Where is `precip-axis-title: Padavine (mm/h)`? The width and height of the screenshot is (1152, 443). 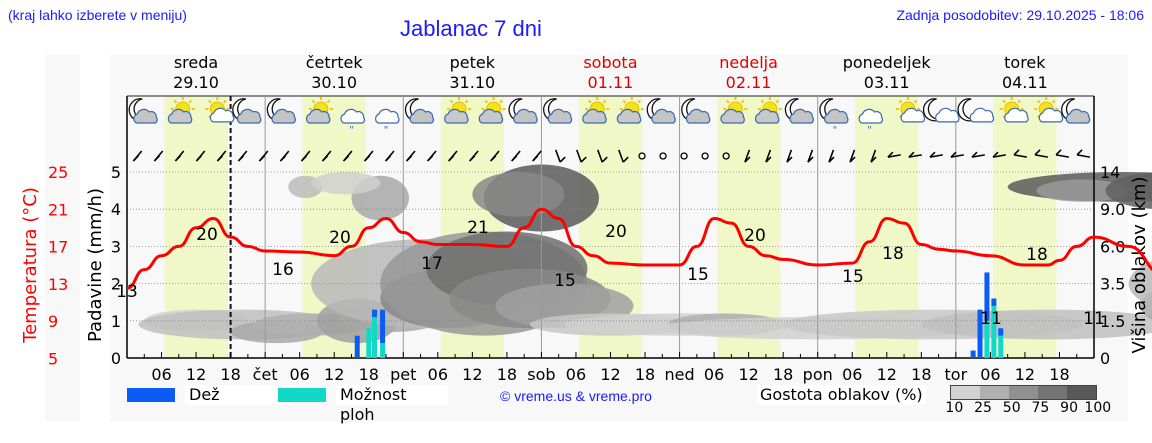
precip-axis-title: Padavine (mm/h) is located at coordinates (95, 265).